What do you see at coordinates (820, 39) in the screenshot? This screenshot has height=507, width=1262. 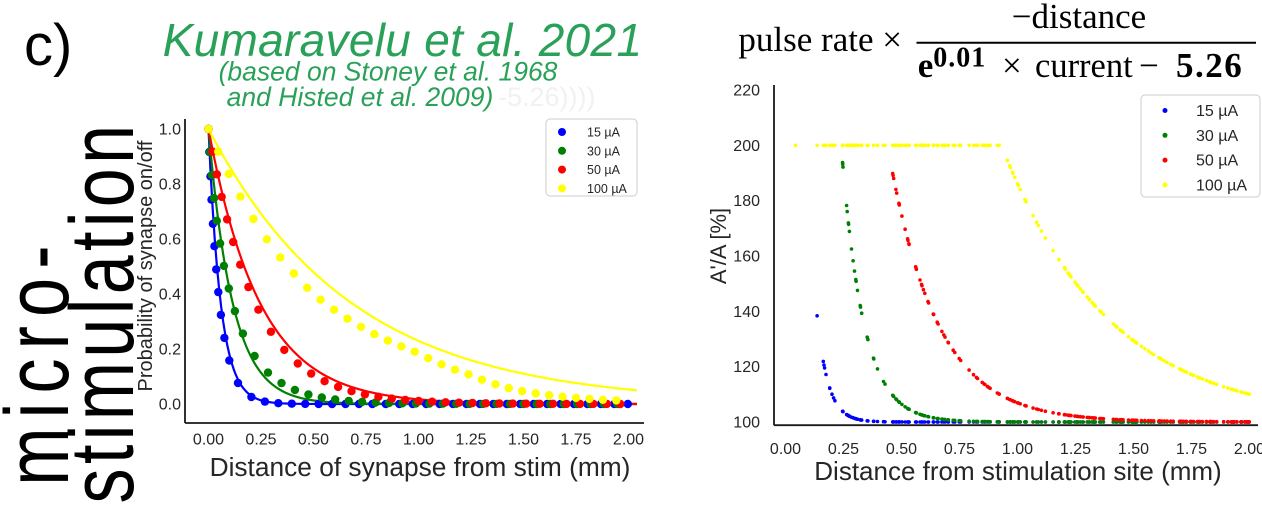 I see `svg-text: pulse rate ×` at bounding box center [820, 39].